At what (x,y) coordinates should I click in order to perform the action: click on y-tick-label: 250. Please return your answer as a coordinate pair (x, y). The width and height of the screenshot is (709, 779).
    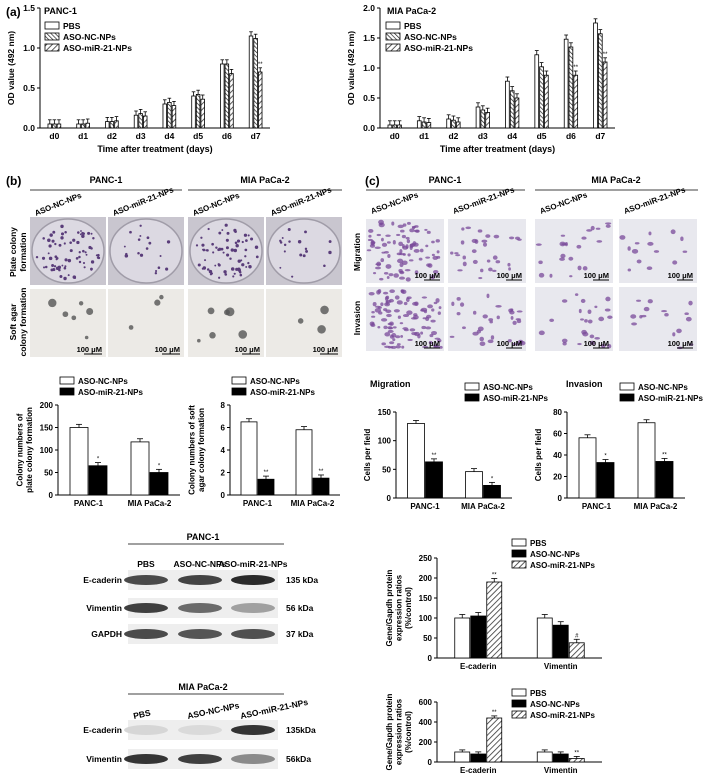
    Looking at the image, I should click on (426, 558).